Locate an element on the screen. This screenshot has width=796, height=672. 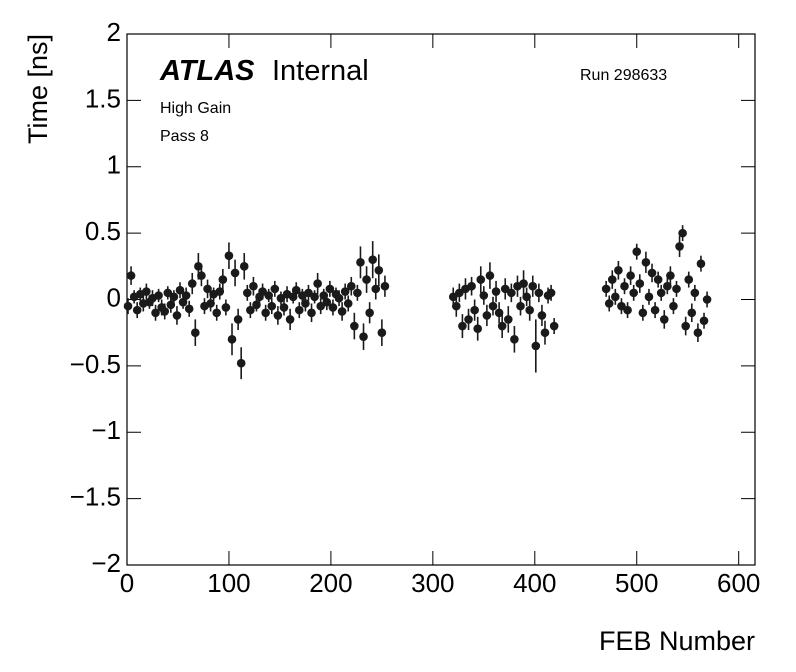
x-axis-label: FEB Number is located at coordinates (677, 641).